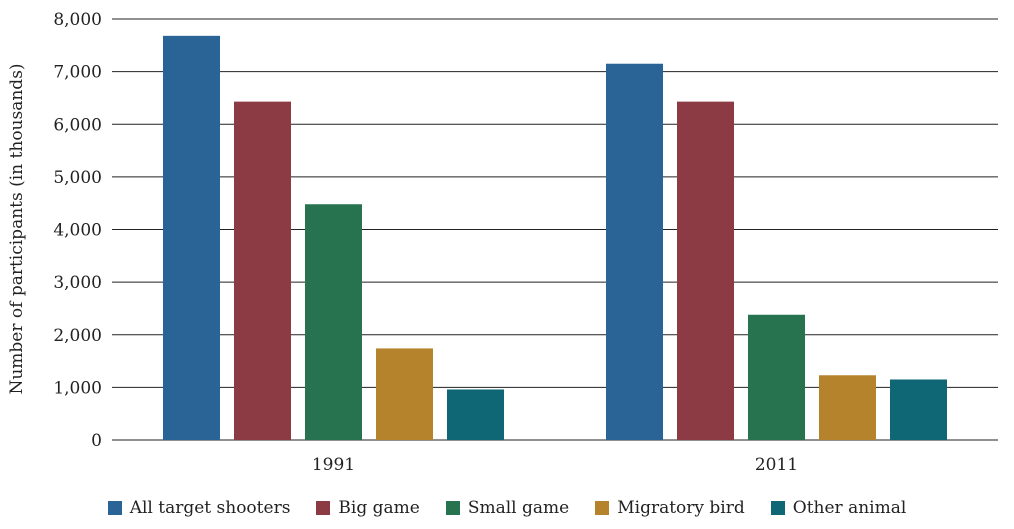  I want to click on legend-label: Big game, so click(379, 508).